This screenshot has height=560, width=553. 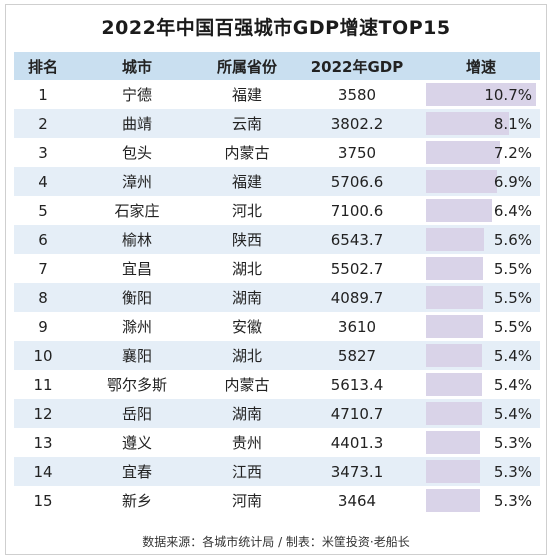 I want to click on province-cell: 河南, so click(x=247, y=500).